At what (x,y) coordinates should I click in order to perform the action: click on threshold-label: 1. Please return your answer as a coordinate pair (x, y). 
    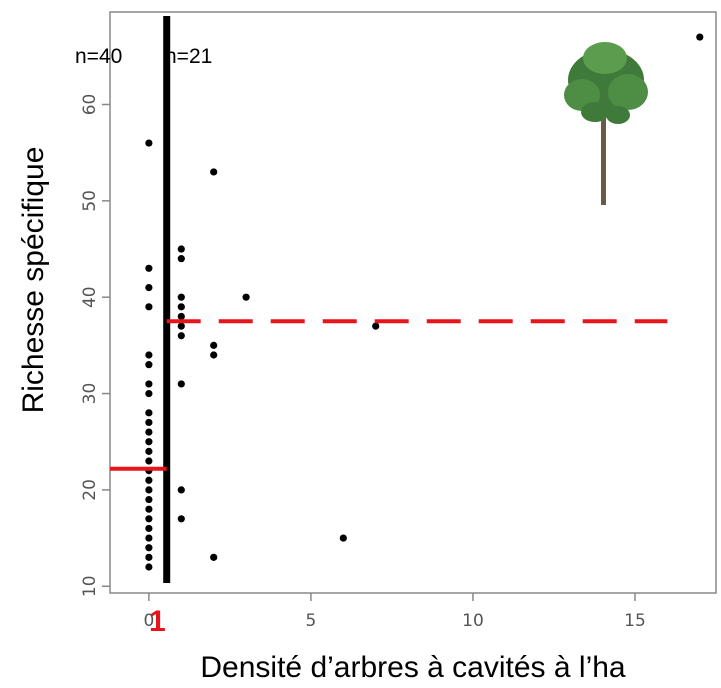
    Looking at the image, I should click on (157, 621).